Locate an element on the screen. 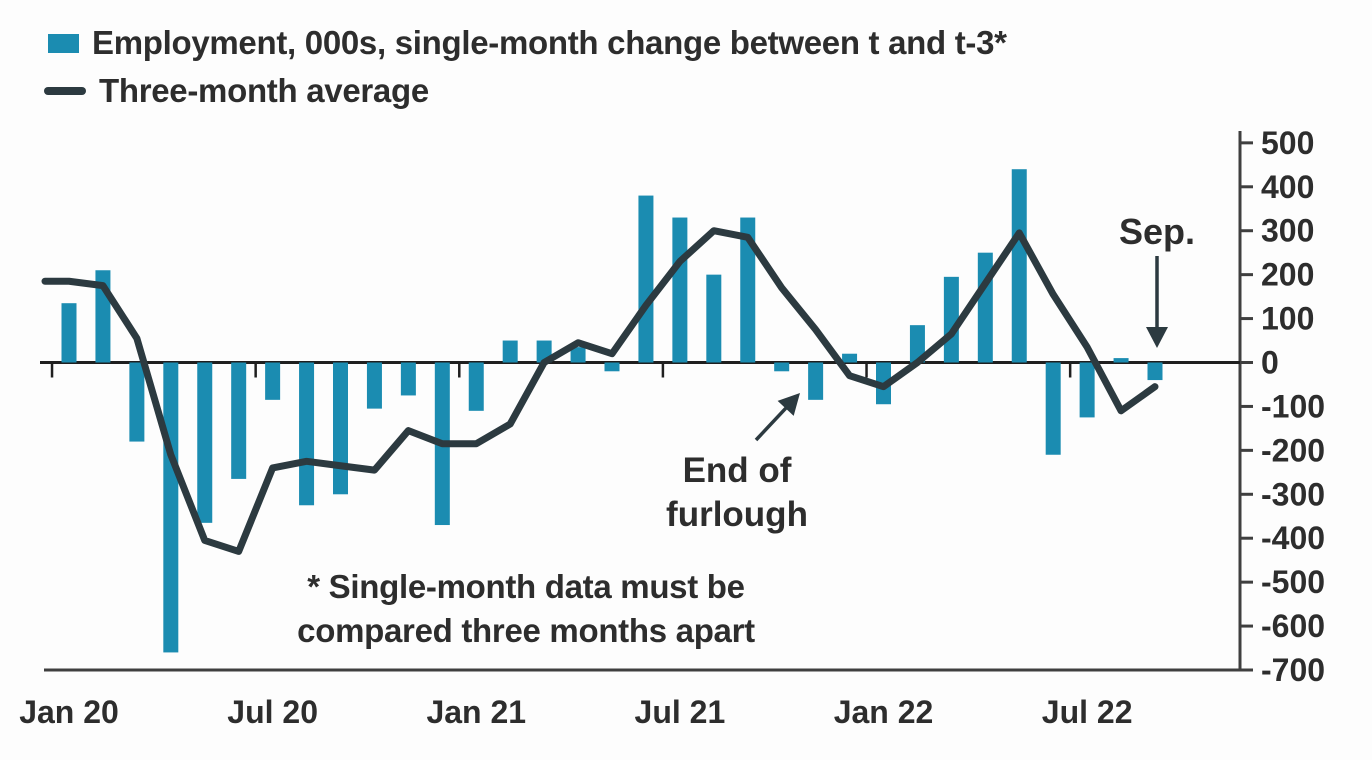 This screenshot has height=760, width=1372. bar-Sep 20 is located at coordinates (340, 428).